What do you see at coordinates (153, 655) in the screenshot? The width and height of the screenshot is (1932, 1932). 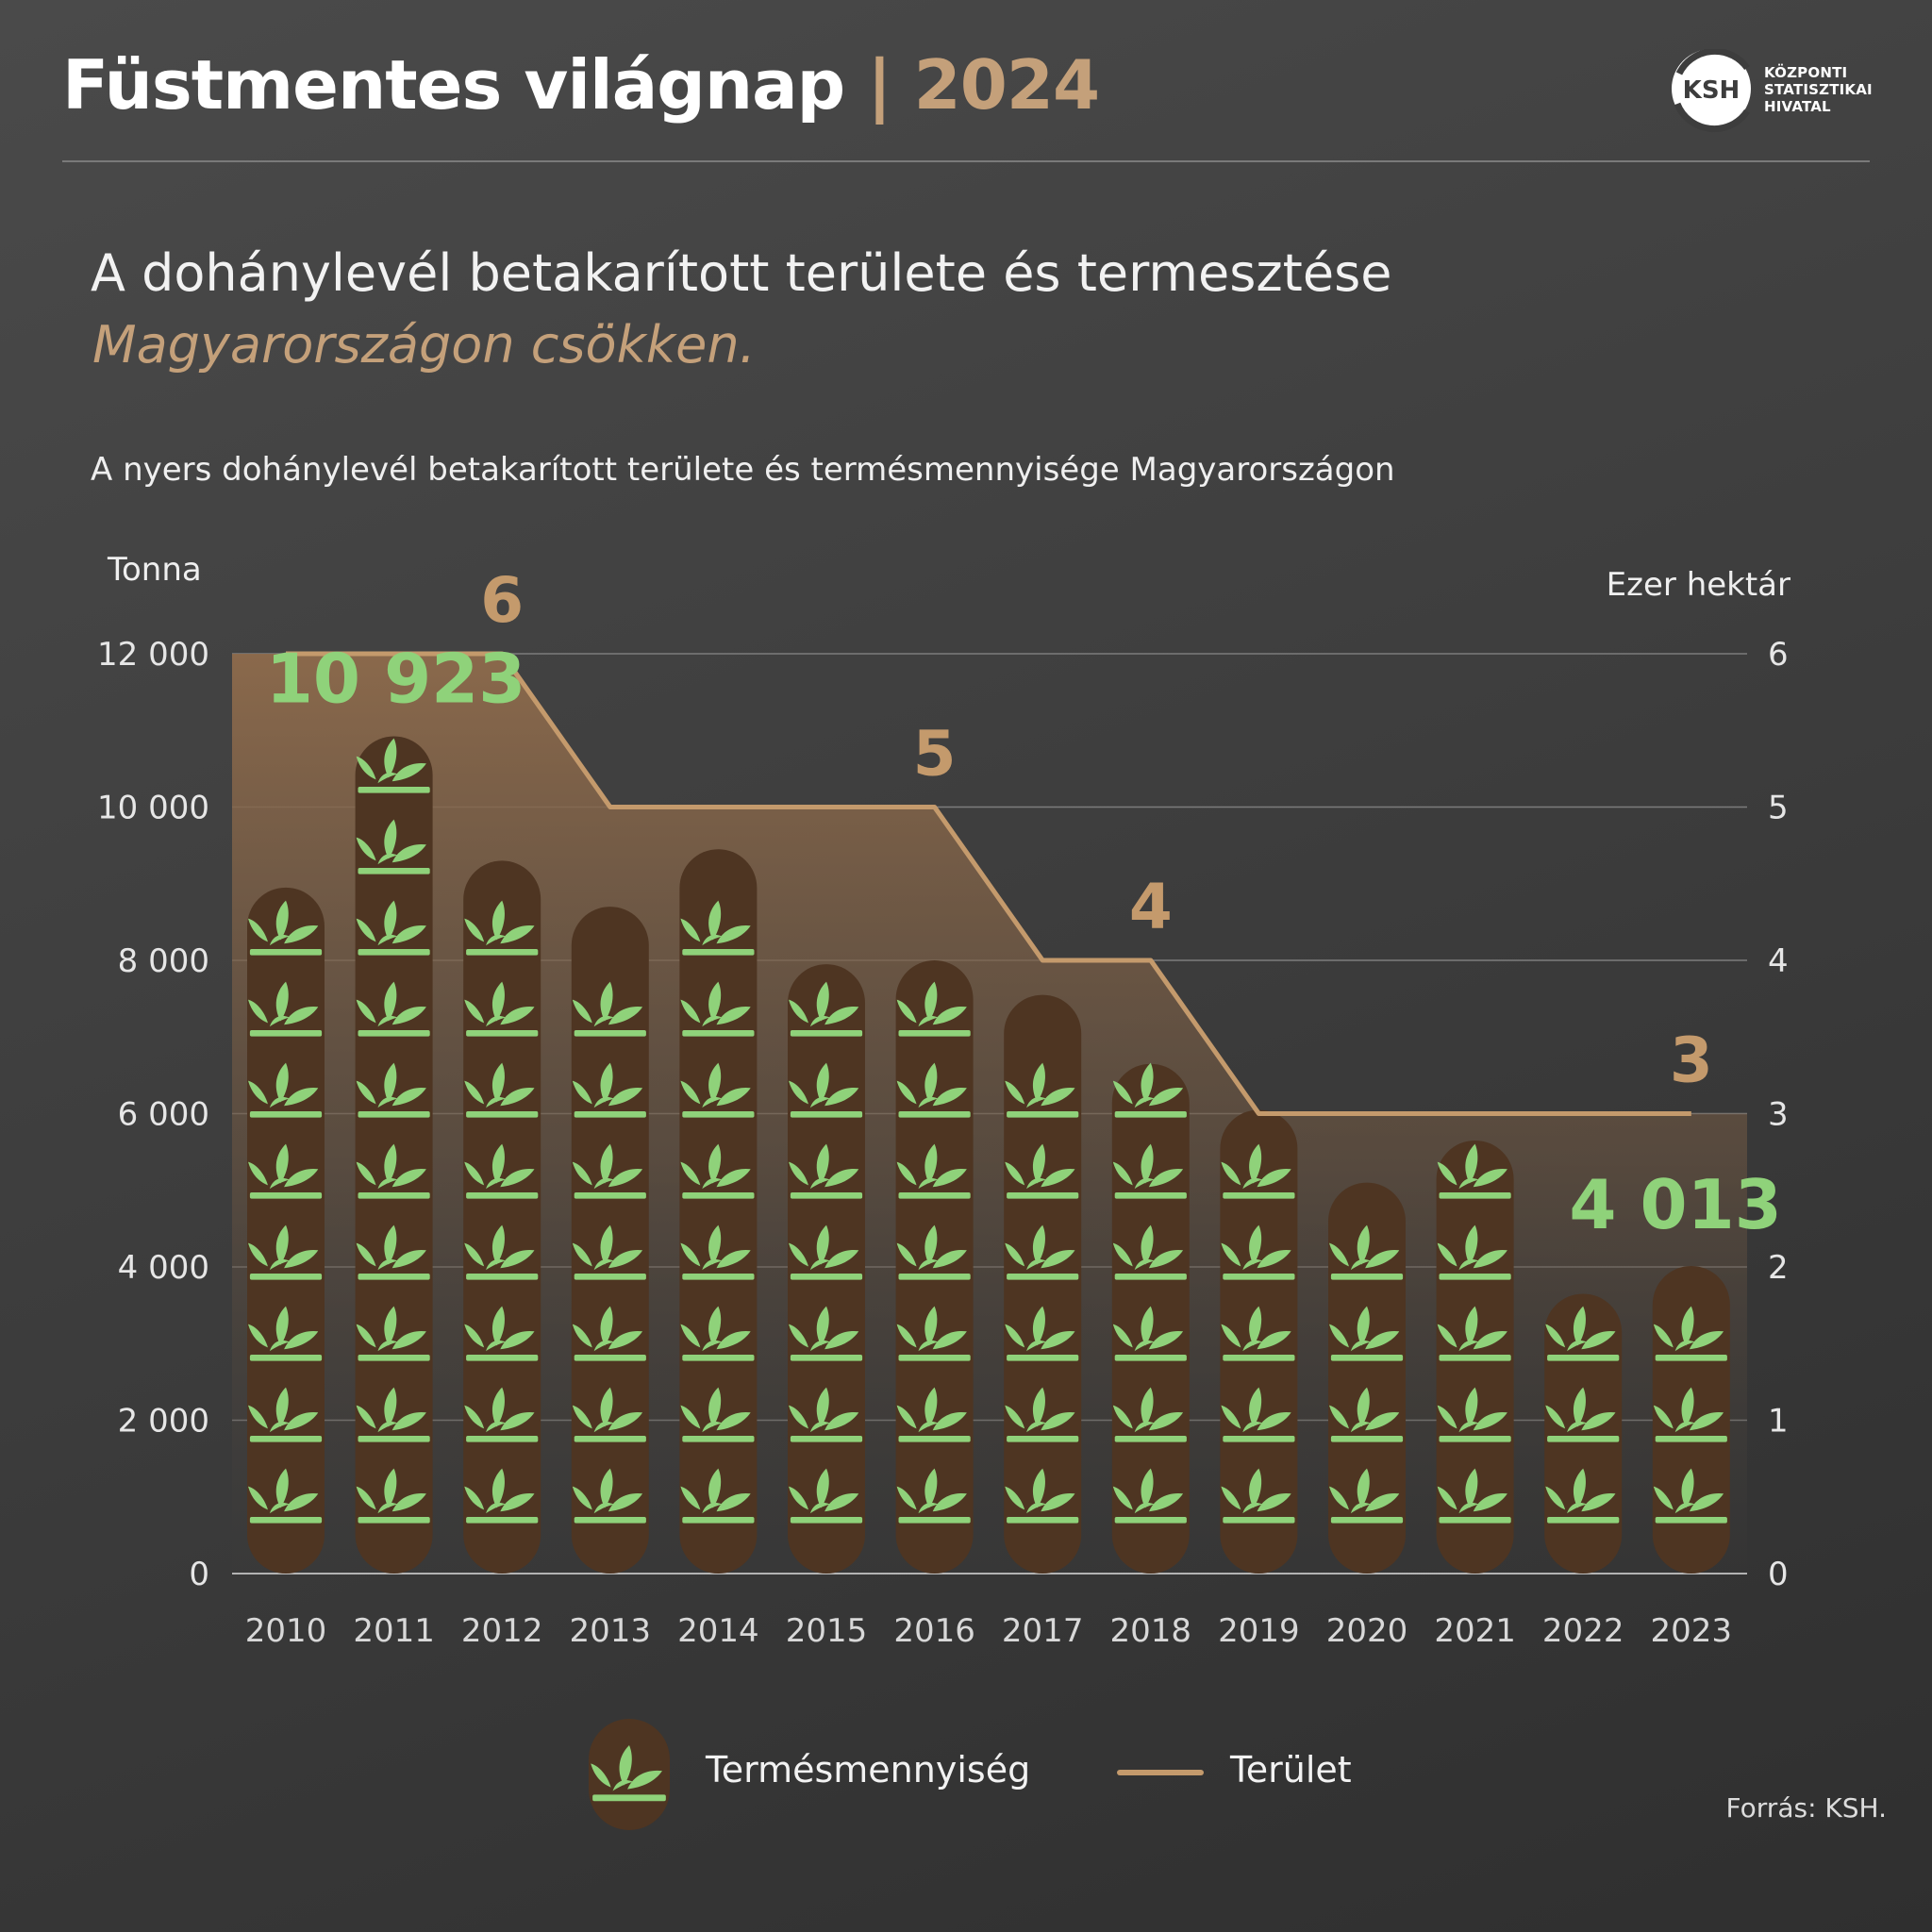 I see `y-left-tick-label: 12 000` at bounding box center [153, 655].